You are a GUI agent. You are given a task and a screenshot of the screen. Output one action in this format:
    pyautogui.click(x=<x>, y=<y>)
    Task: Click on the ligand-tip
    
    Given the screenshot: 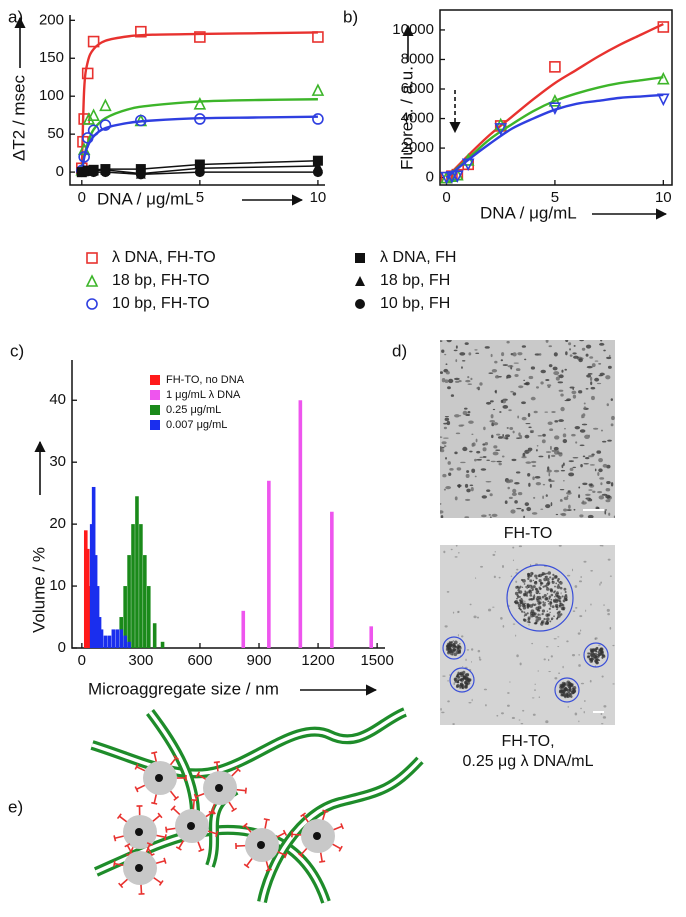 What is the action you would take?
    pyautogui.click(x=165, y=861)
    